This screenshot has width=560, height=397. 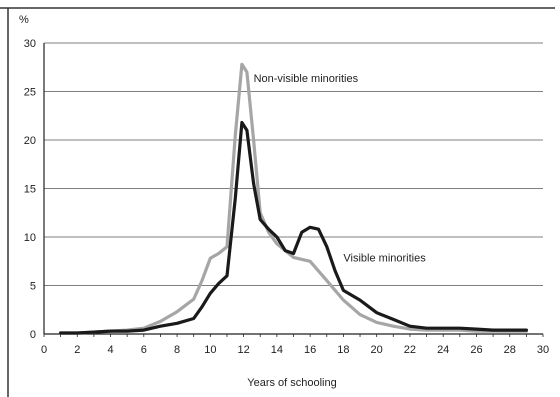 I want to click on x-axis-label: Years of schooling, so click(x=292, y=383).